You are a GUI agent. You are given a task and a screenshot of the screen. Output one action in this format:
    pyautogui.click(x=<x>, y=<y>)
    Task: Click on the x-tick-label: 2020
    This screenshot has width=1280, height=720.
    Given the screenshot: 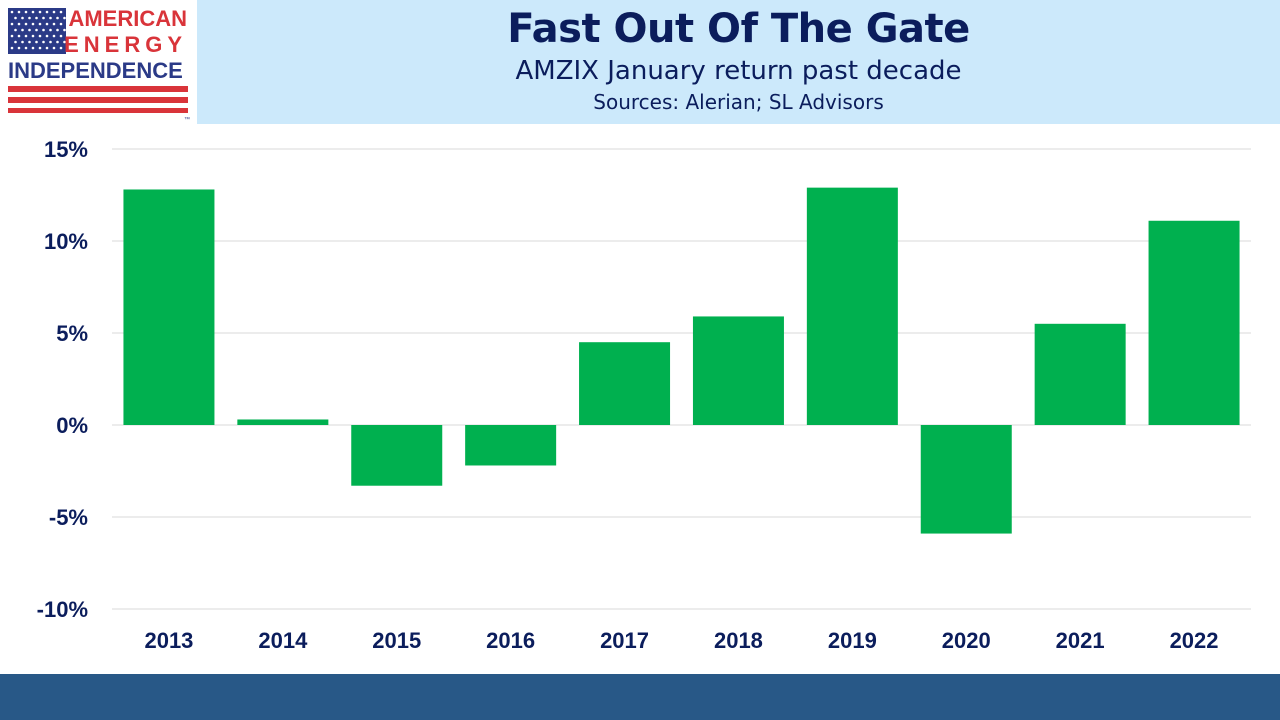 What is the action you would take?
    pyautogui.click(x=966, y=640)
    